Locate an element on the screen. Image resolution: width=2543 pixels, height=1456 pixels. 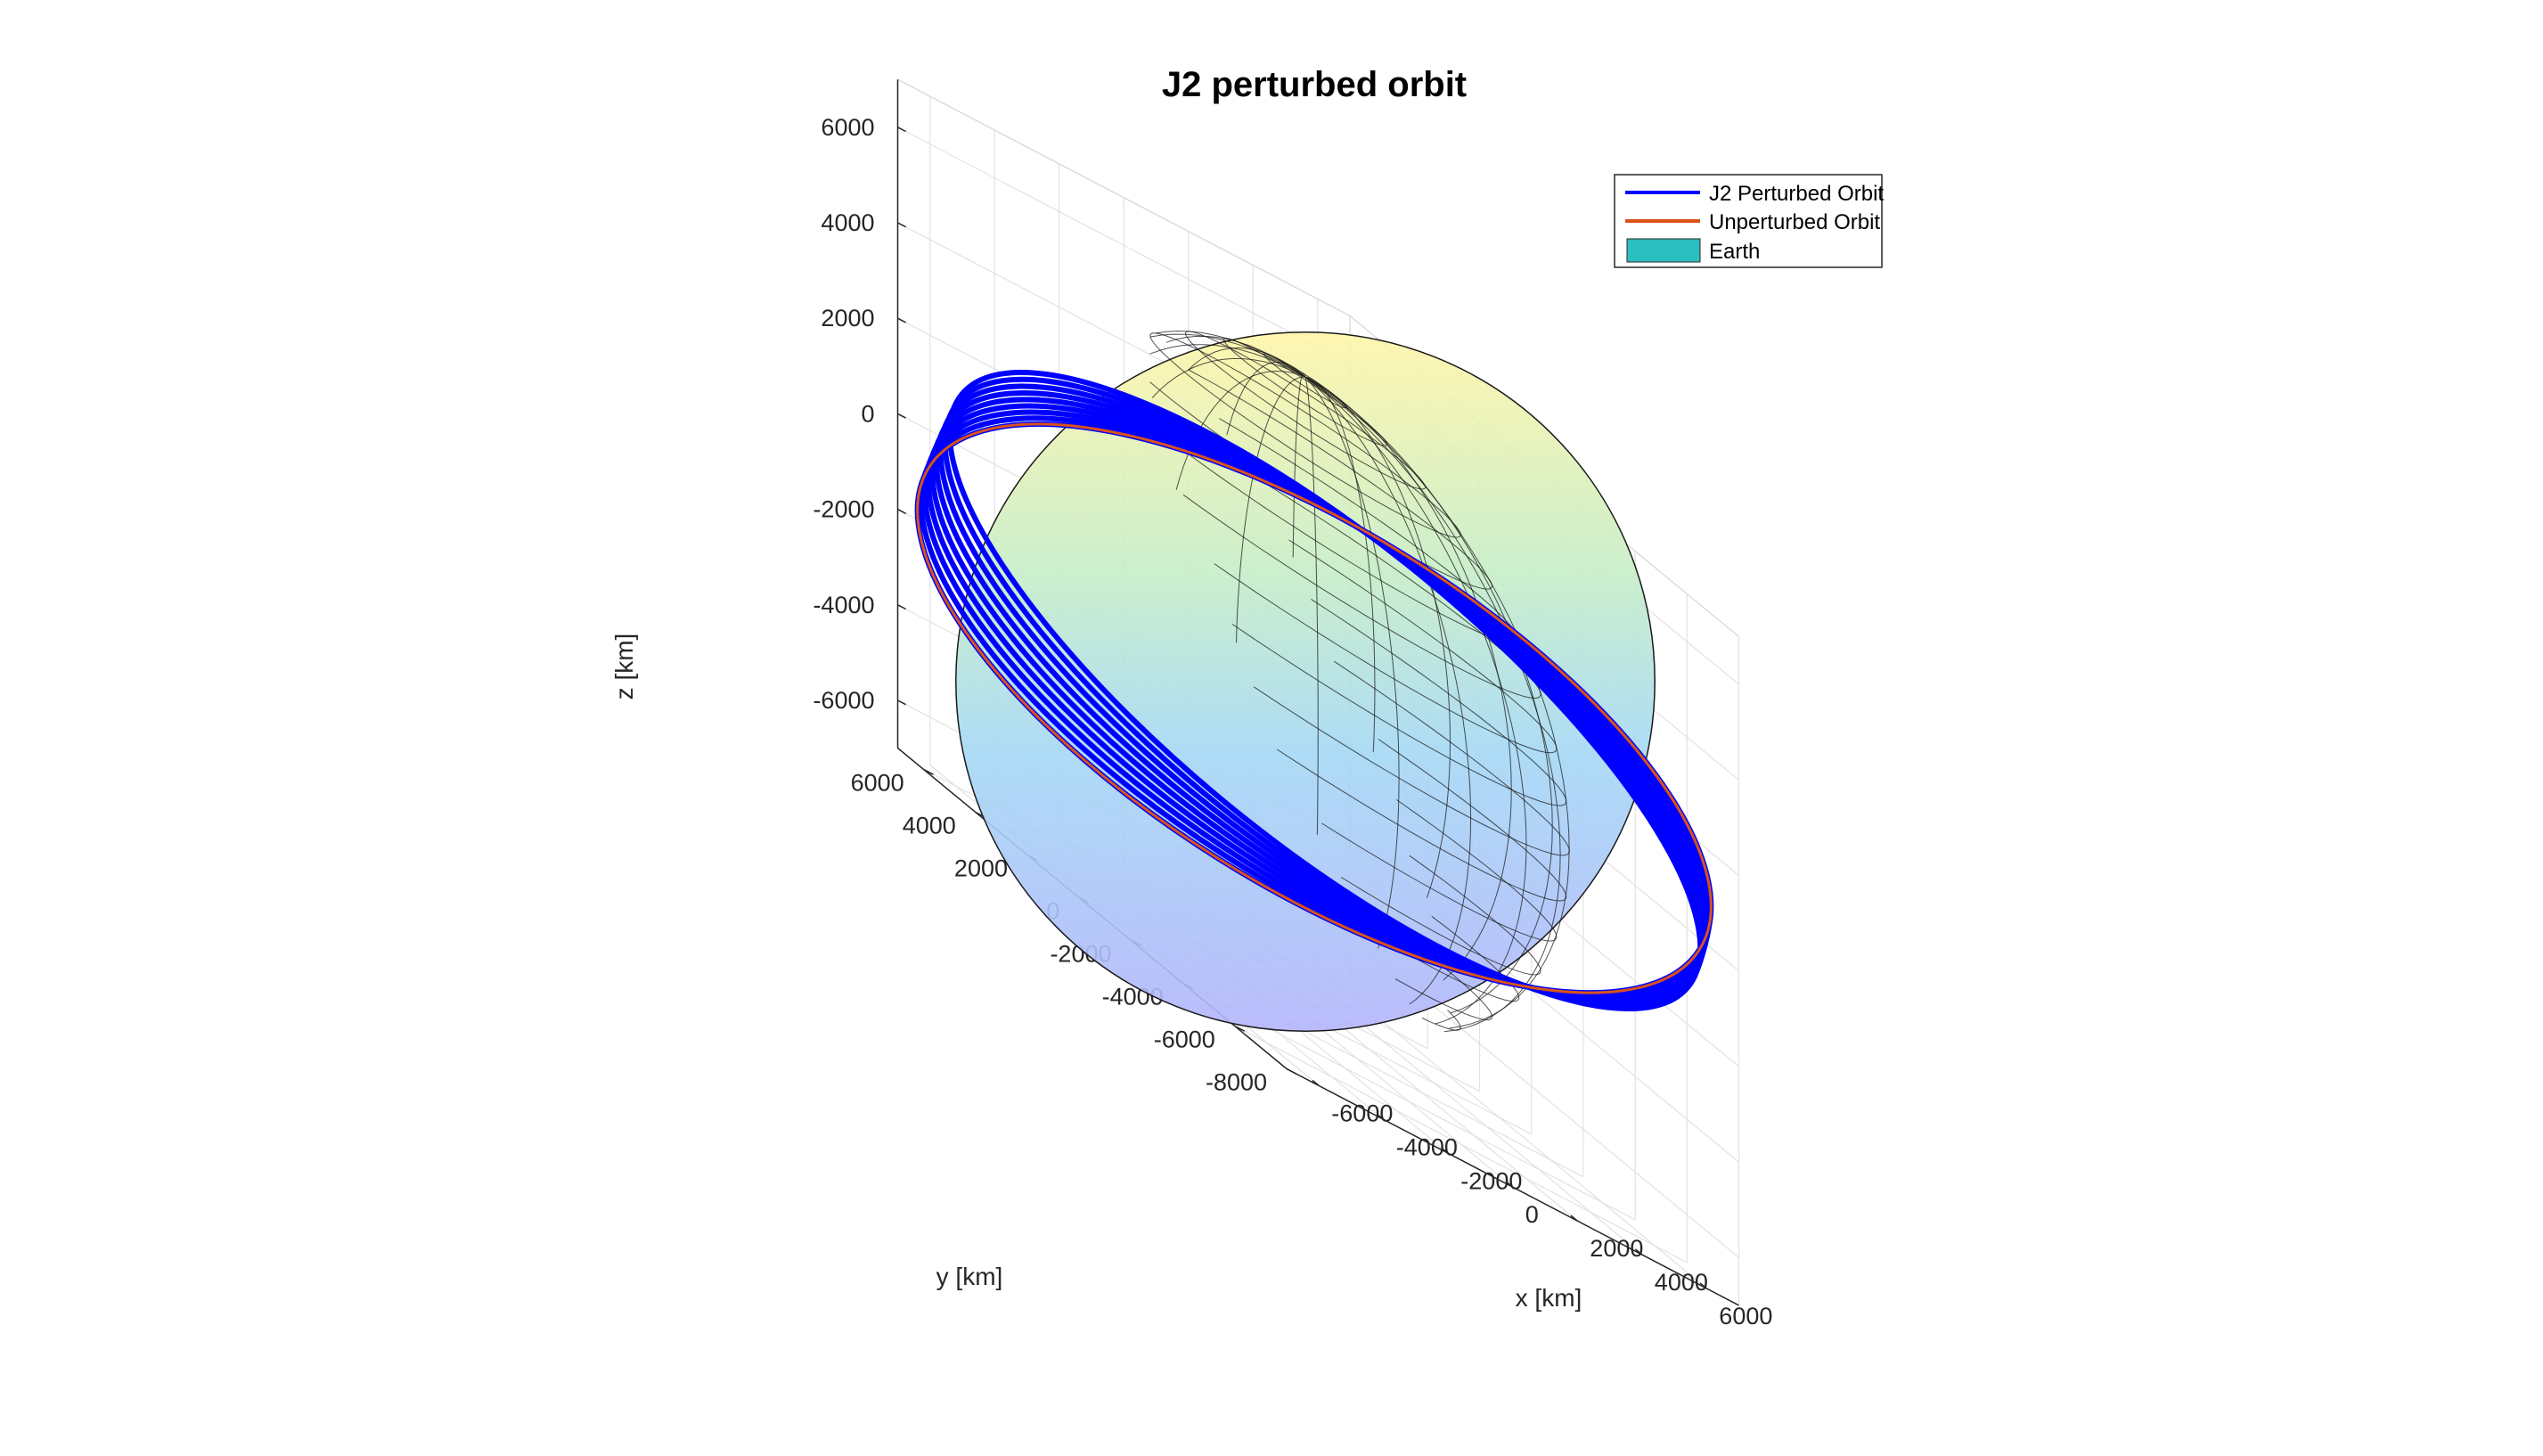
z-tick-label: -6000 is located at coordinates (843, 701).